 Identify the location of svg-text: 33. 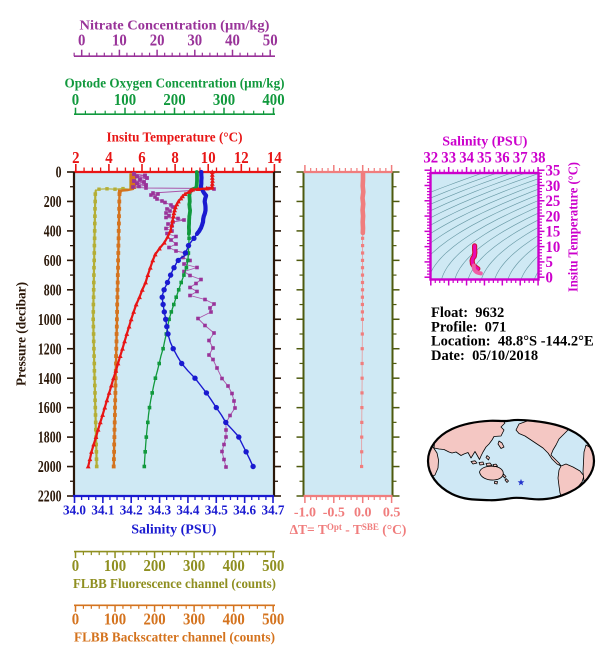
(448, 158).